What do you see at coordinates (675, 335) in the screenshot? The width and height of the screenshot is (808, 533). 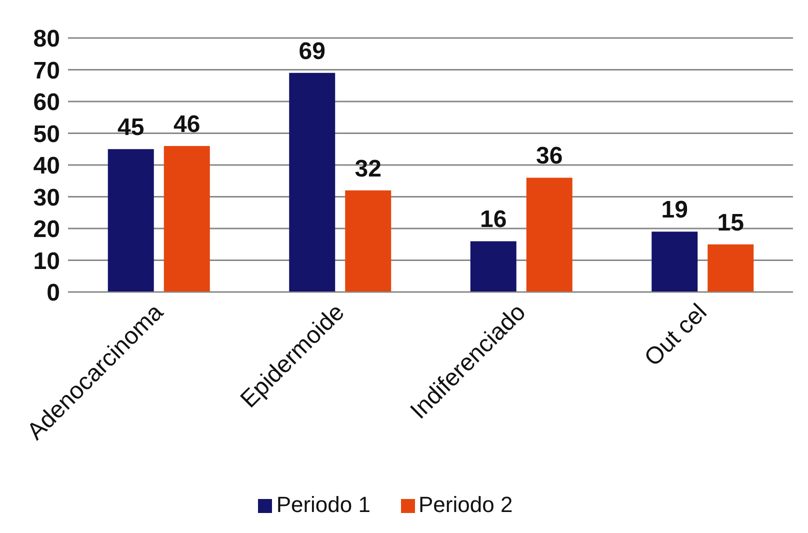 I see `x-tick-label: Out cel` at bounding box center [675, 335].